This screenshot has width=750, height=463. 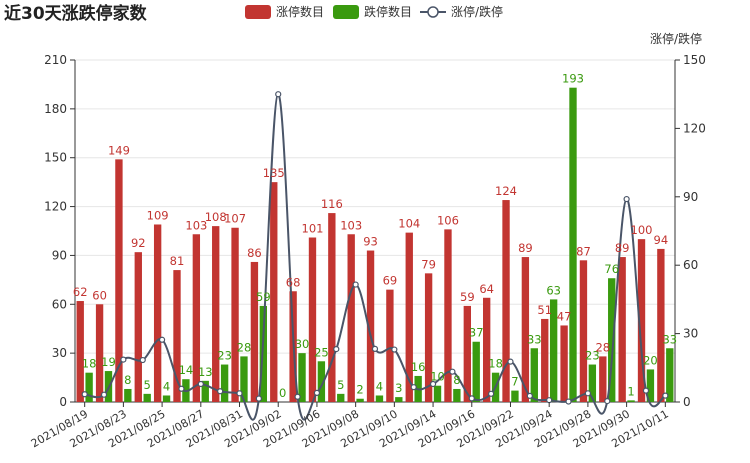 I want to click on data-label-up-1: 60, so click(x=99, y=295).